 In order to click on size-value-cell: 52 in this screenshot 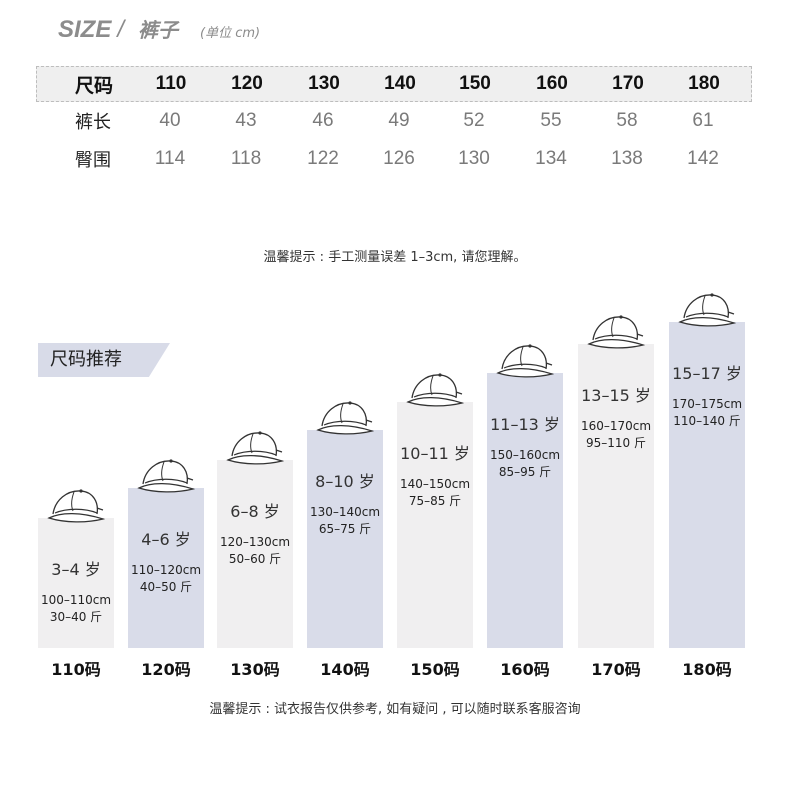, I will do `click(474, 120)`.